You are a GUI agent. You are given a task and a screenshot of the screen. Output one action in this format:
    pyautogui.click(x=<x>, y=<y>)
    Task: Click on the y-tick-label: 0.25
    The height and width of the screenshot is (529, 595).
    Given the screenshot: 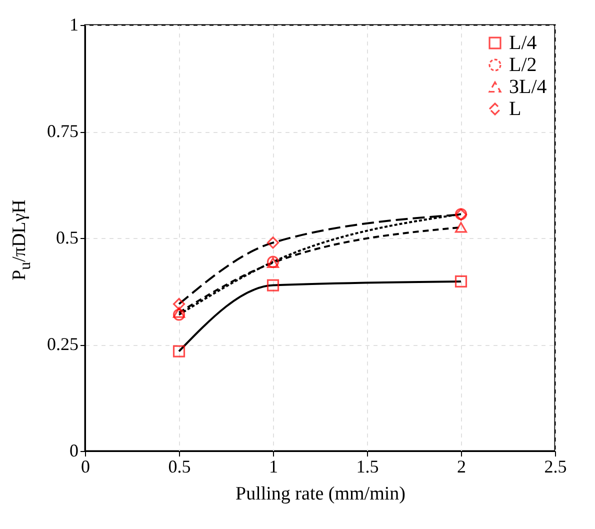 What is the action you would take?
    pyautogui.click(x=62, y=344)
    